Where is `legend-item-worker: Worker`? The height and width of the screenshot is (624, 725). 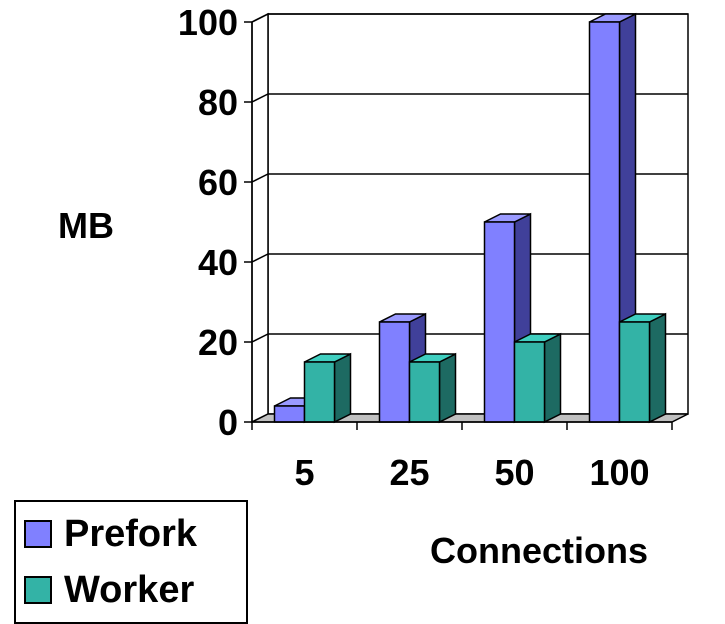
legend-item-worker: Worker is located at coordinates (109, 590).